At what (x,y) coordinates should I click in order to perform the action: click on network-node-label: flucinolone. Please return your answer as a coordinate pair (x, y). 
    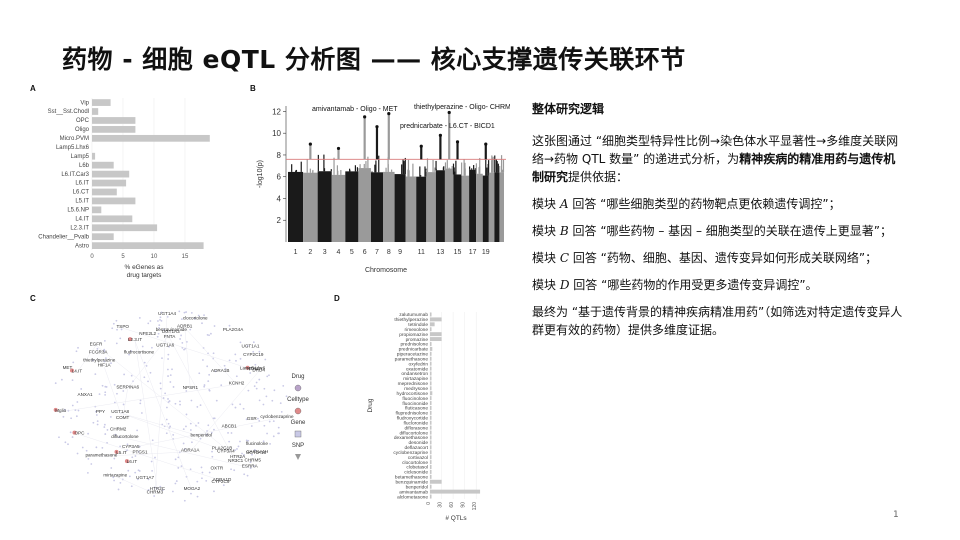
    Looking at the image, I should click on (257, 443).